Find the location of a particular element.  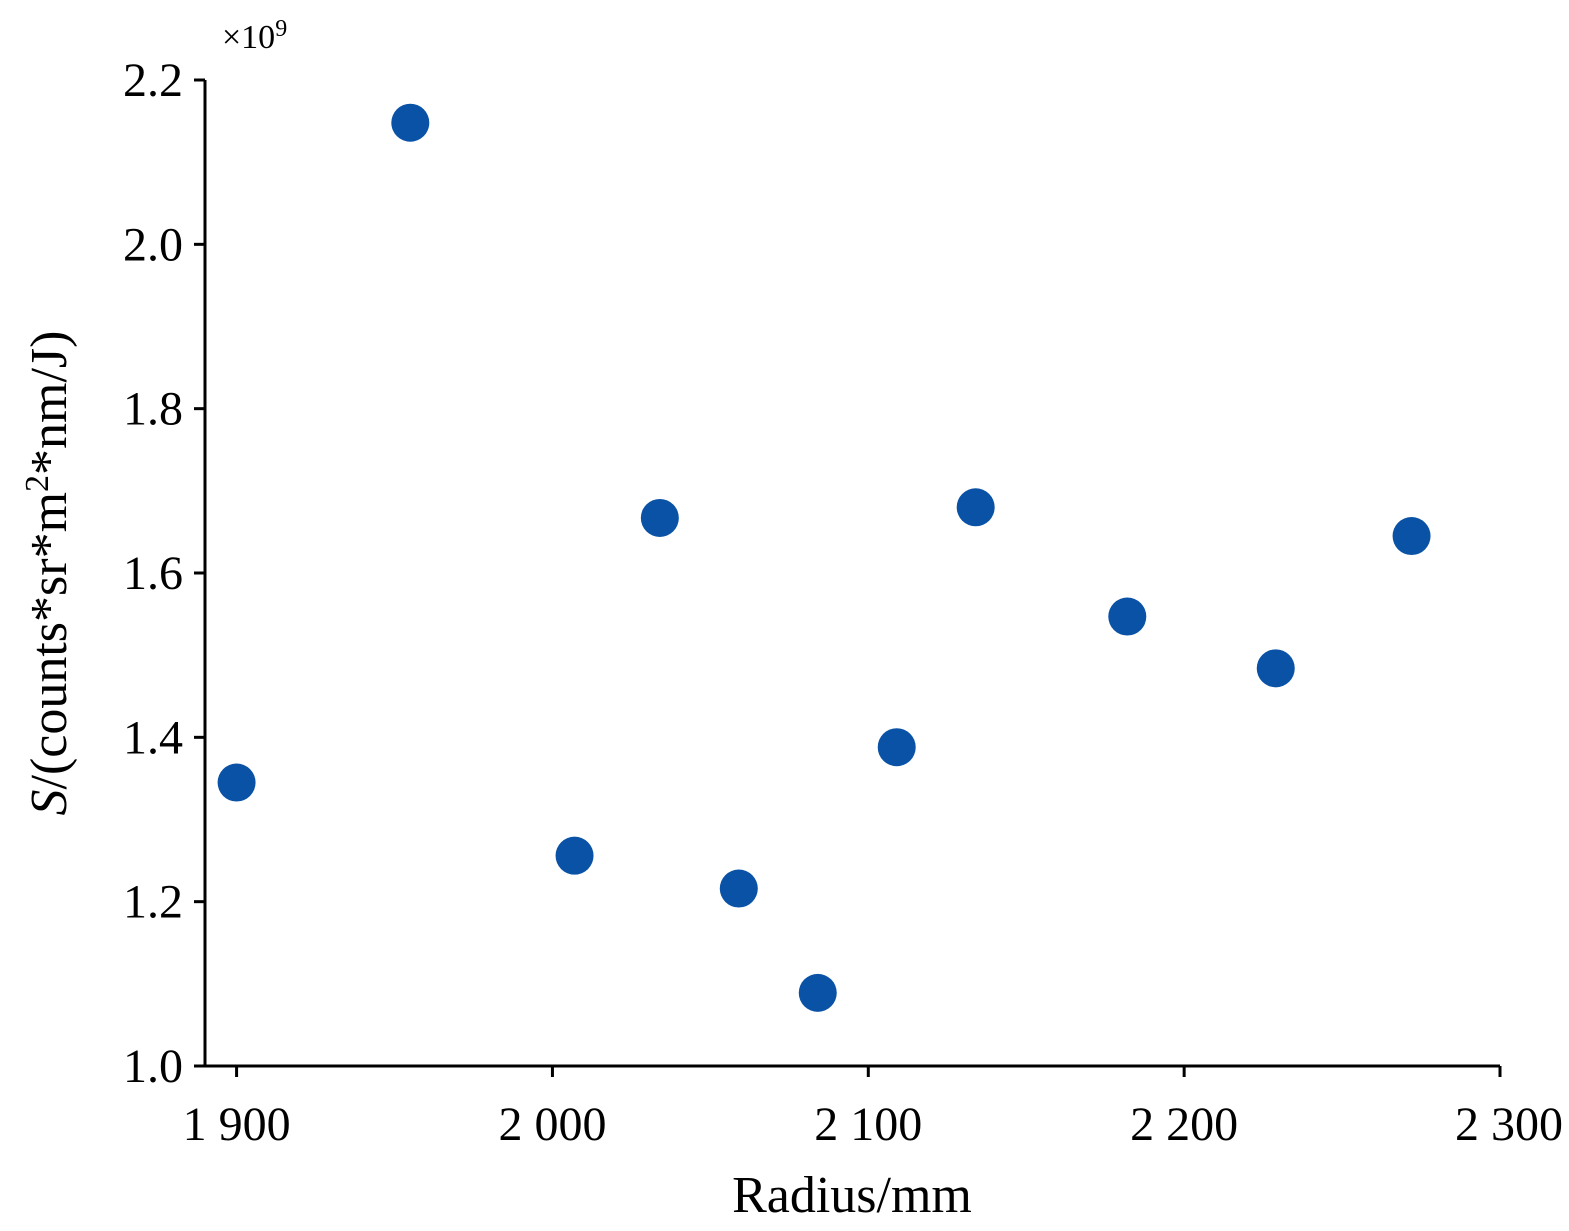

y-axis-title-superscript: 2 is located at coordinates (37, 483).